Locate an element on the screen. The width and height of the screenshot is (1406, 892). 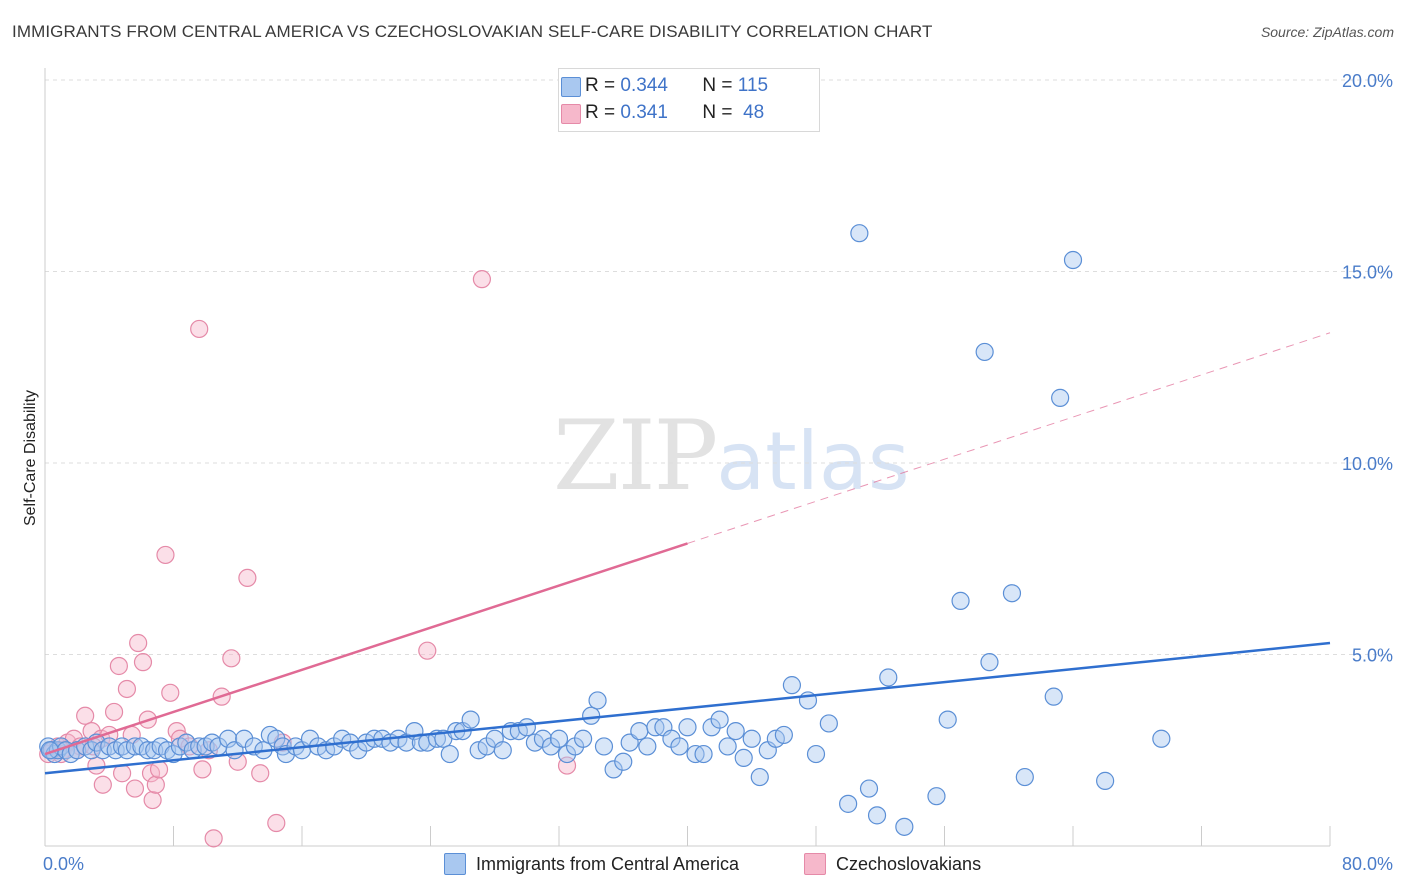
y-tick-label: 20.0% is located at coordinates (1367, 81).